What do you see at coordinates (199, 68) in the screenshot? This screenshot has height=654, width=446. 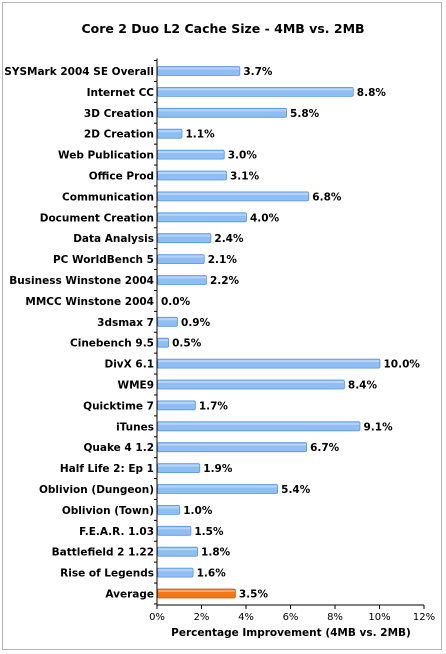 I see `bar-shine-sysmark-2004-se-overall` at bounding box center [199, 68].